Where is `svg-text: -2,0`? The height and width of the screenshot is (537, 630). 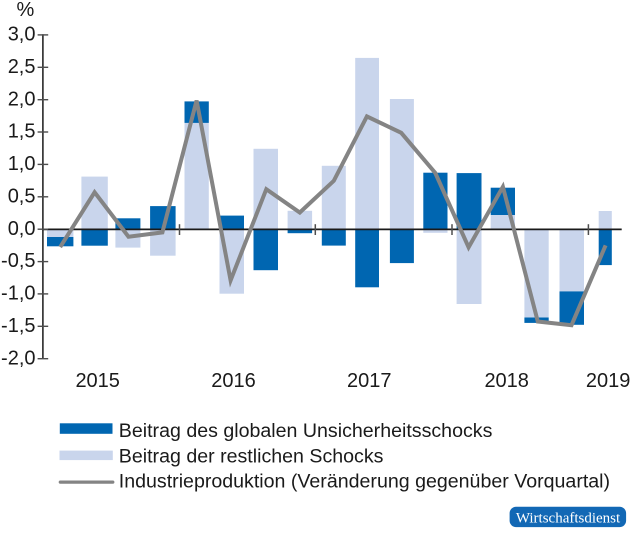
svg-text: -2,0 is located at coordinates (18, 358).